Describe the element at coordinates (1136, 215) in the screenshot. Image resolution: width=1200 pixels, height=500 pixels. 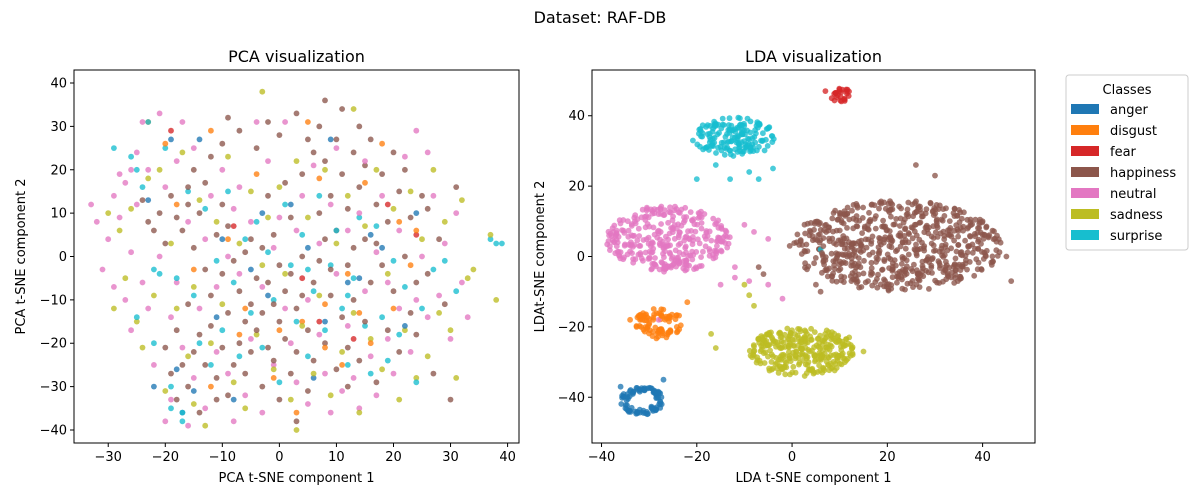
I see `legend-label-sadness: sadness` at that location.